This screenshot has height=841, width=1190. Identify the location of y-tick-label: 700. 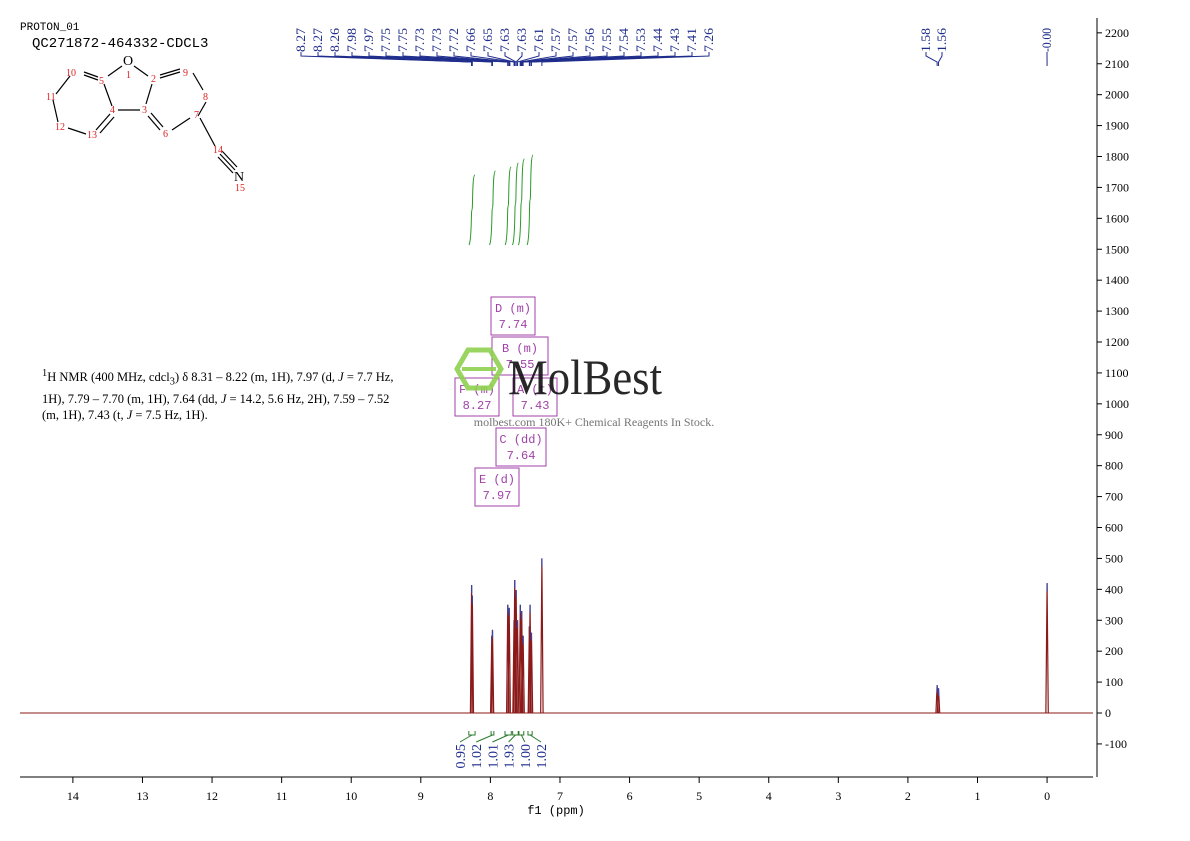
(1114, 497).